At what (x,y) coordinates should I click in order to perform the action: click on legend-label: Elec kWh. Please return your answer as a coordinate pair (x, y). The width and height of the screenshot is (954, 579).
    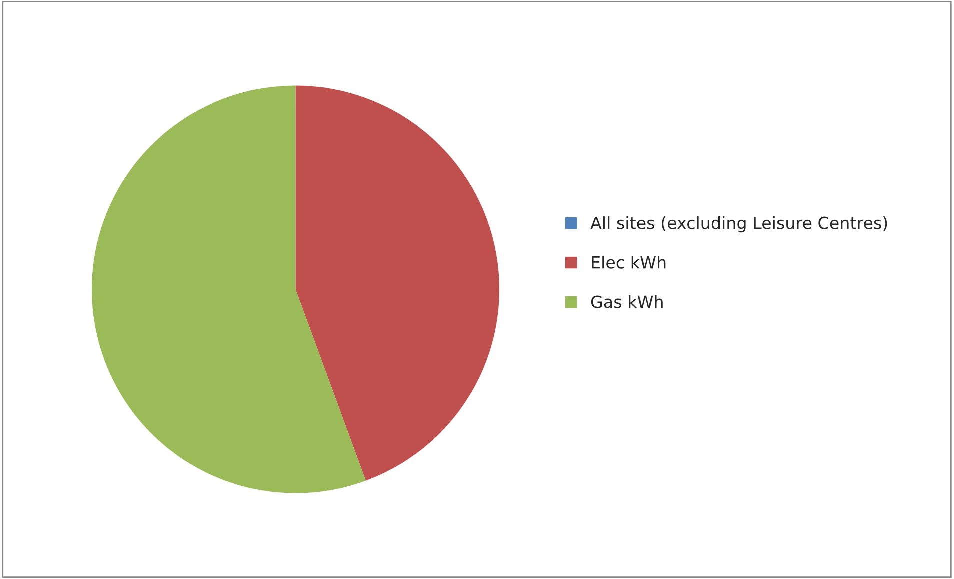
    Looking at the image, I should click on (629, 262).